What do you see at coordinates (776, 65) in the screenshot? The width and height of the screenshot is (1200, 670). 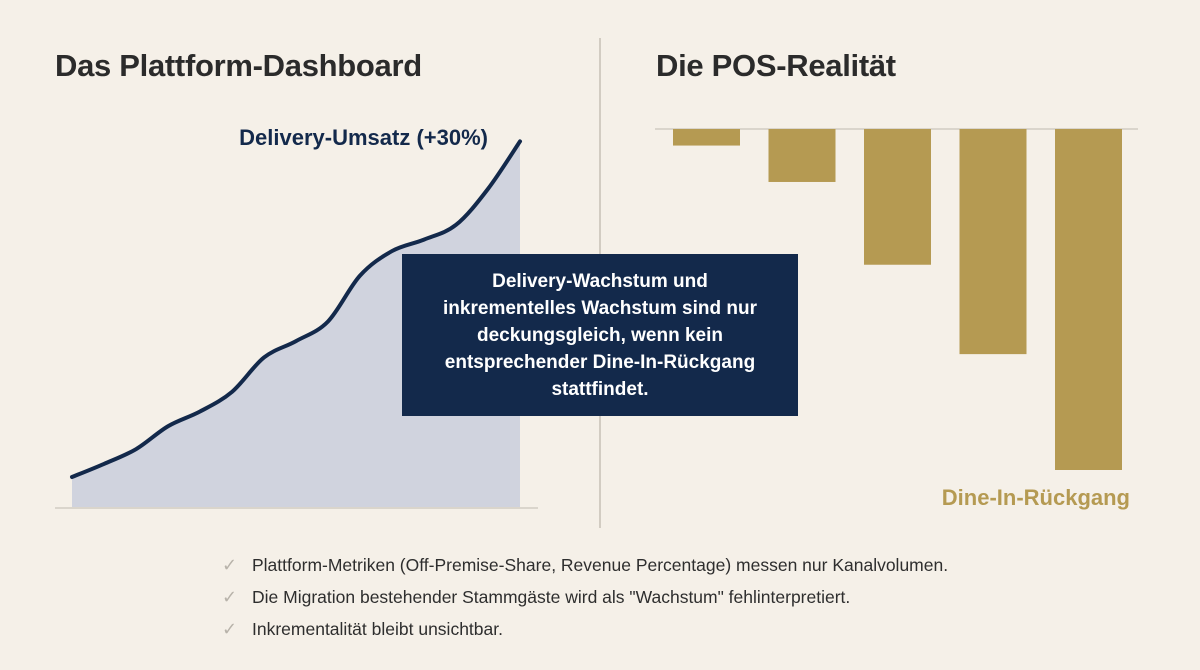 I see `right-panel-title: Die POS-Realität` at bounding box center [776, 65].